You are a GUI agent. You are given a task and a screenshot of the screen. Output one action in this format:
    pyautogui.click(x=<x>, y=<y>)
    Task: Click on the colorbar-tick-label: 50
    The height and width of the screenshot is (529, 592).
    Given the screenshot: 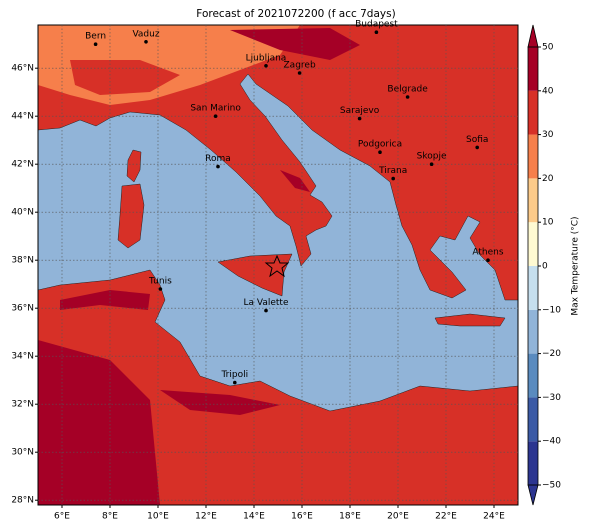 What is the action you would take?
    pyautogui.click(x=548, y=48)
    